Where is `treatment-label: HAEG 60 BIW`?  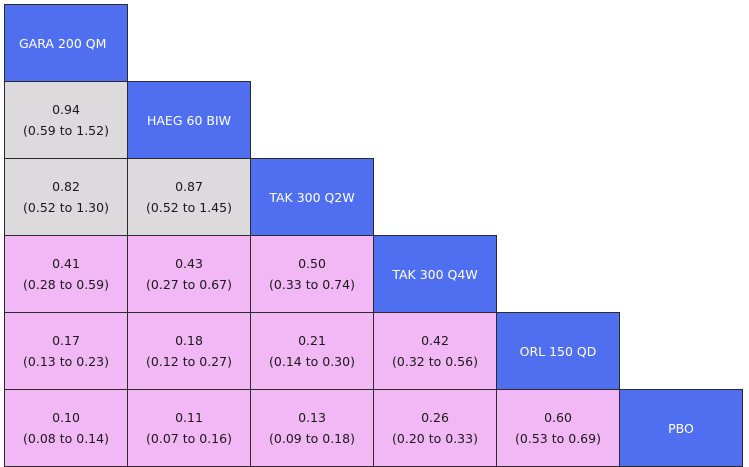 treatment-label: HAEG 60 BIW is located at coordinates (188, 120).